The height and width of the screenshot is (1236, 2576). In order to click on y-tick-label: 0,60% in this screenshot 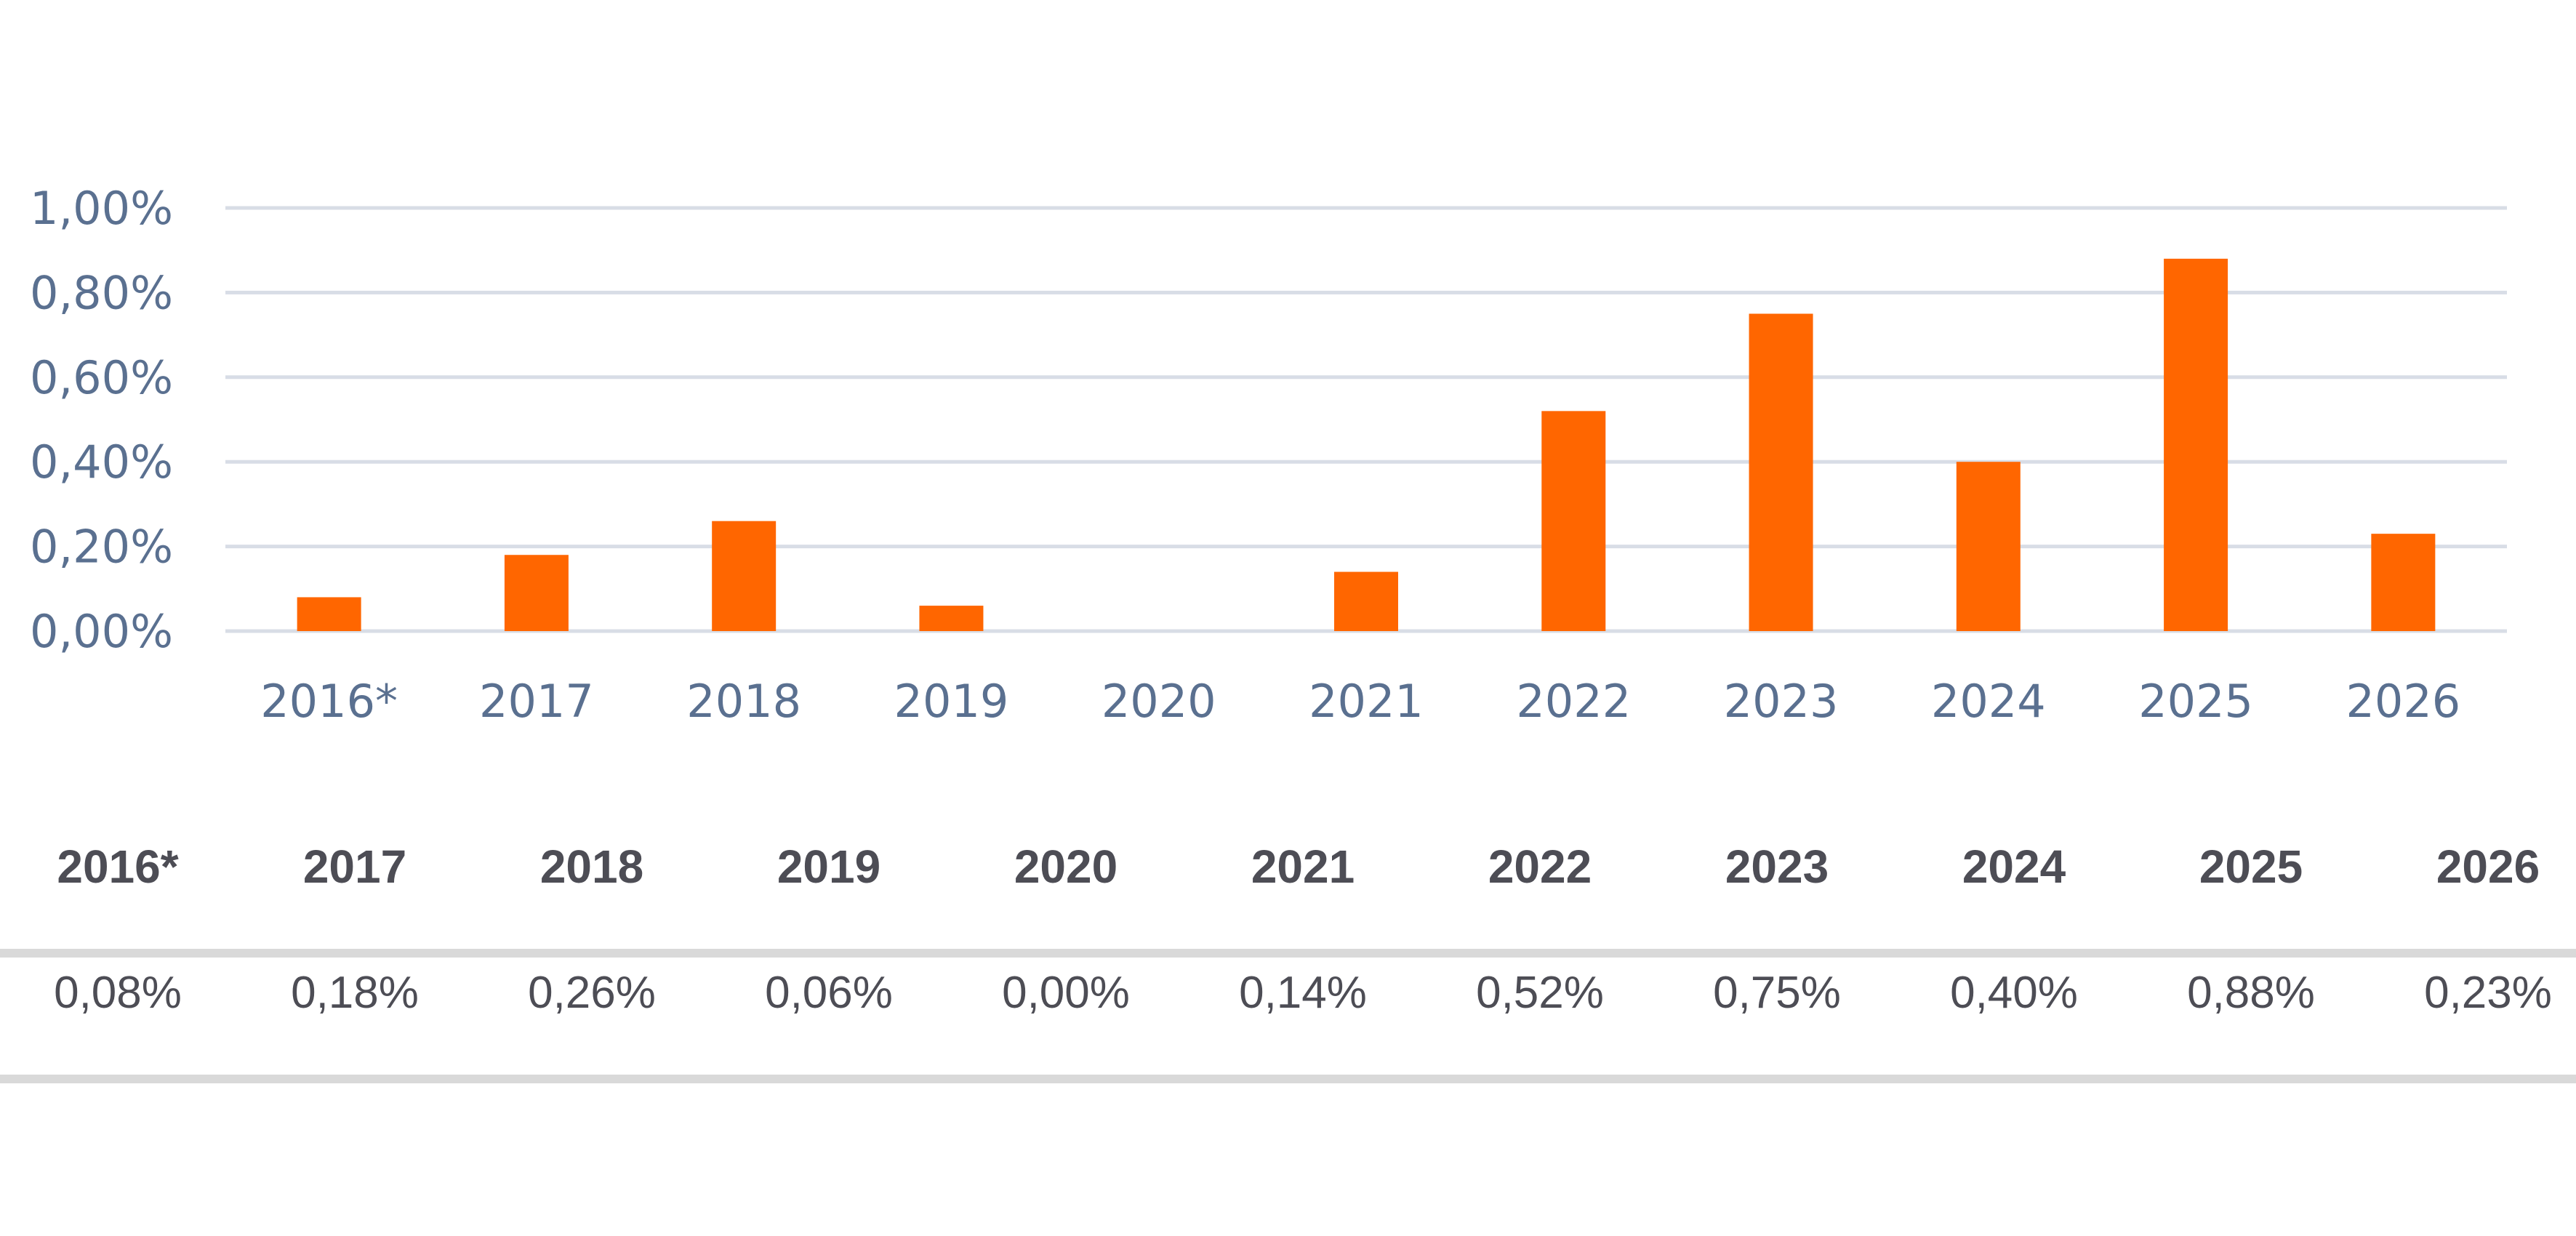, I will do `click(102, 377)`.